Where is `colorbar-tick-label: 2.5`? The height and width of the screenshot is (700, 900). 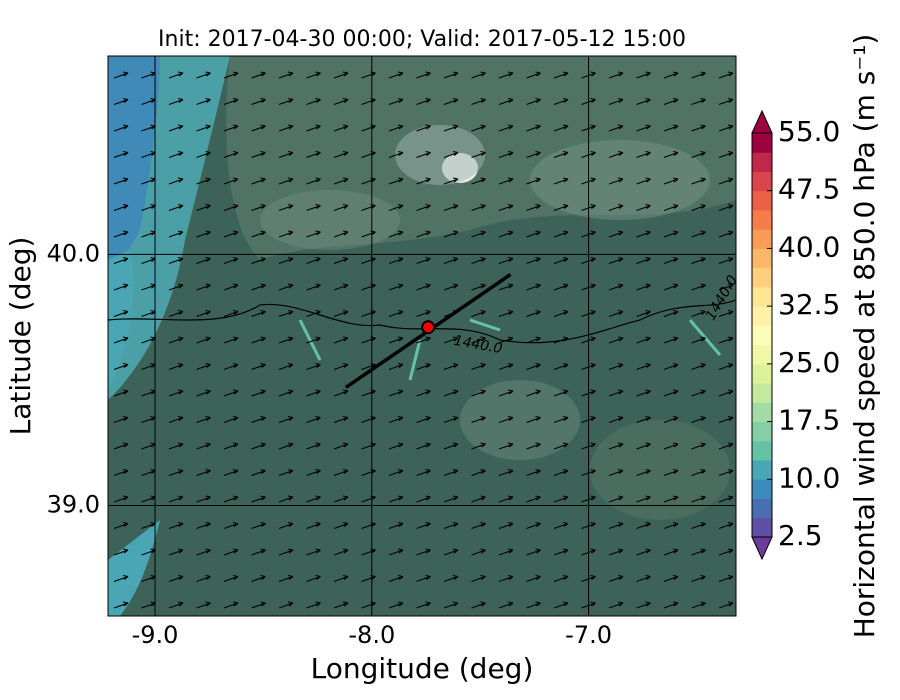 colorbar-tick-label: 2.5 is located at coordinates (800, 535).